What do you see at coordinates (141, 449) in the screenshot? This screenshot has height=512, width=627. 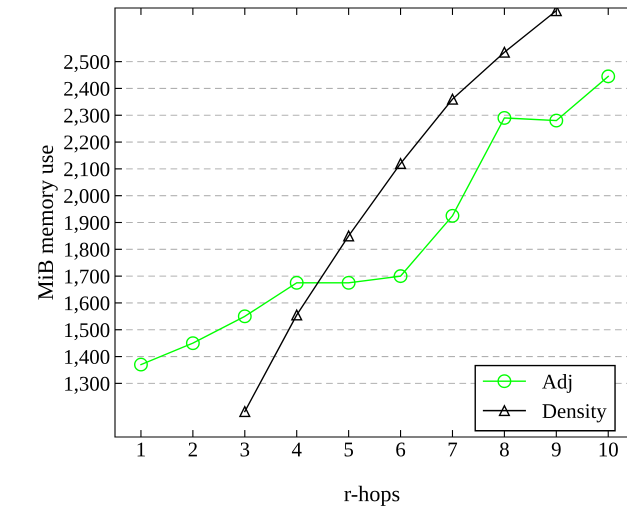 I see `x-tick-label: 1` at bounding box center [141, 449].